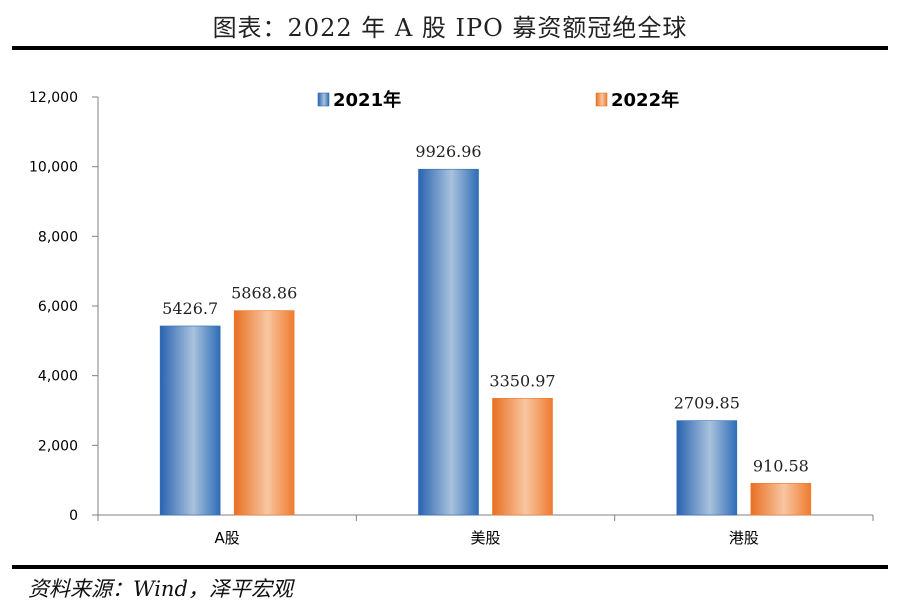  What do you see at coordinates (450, 567) in the screenshot?
I see `footer-rule` at bounding box center [450, 567].